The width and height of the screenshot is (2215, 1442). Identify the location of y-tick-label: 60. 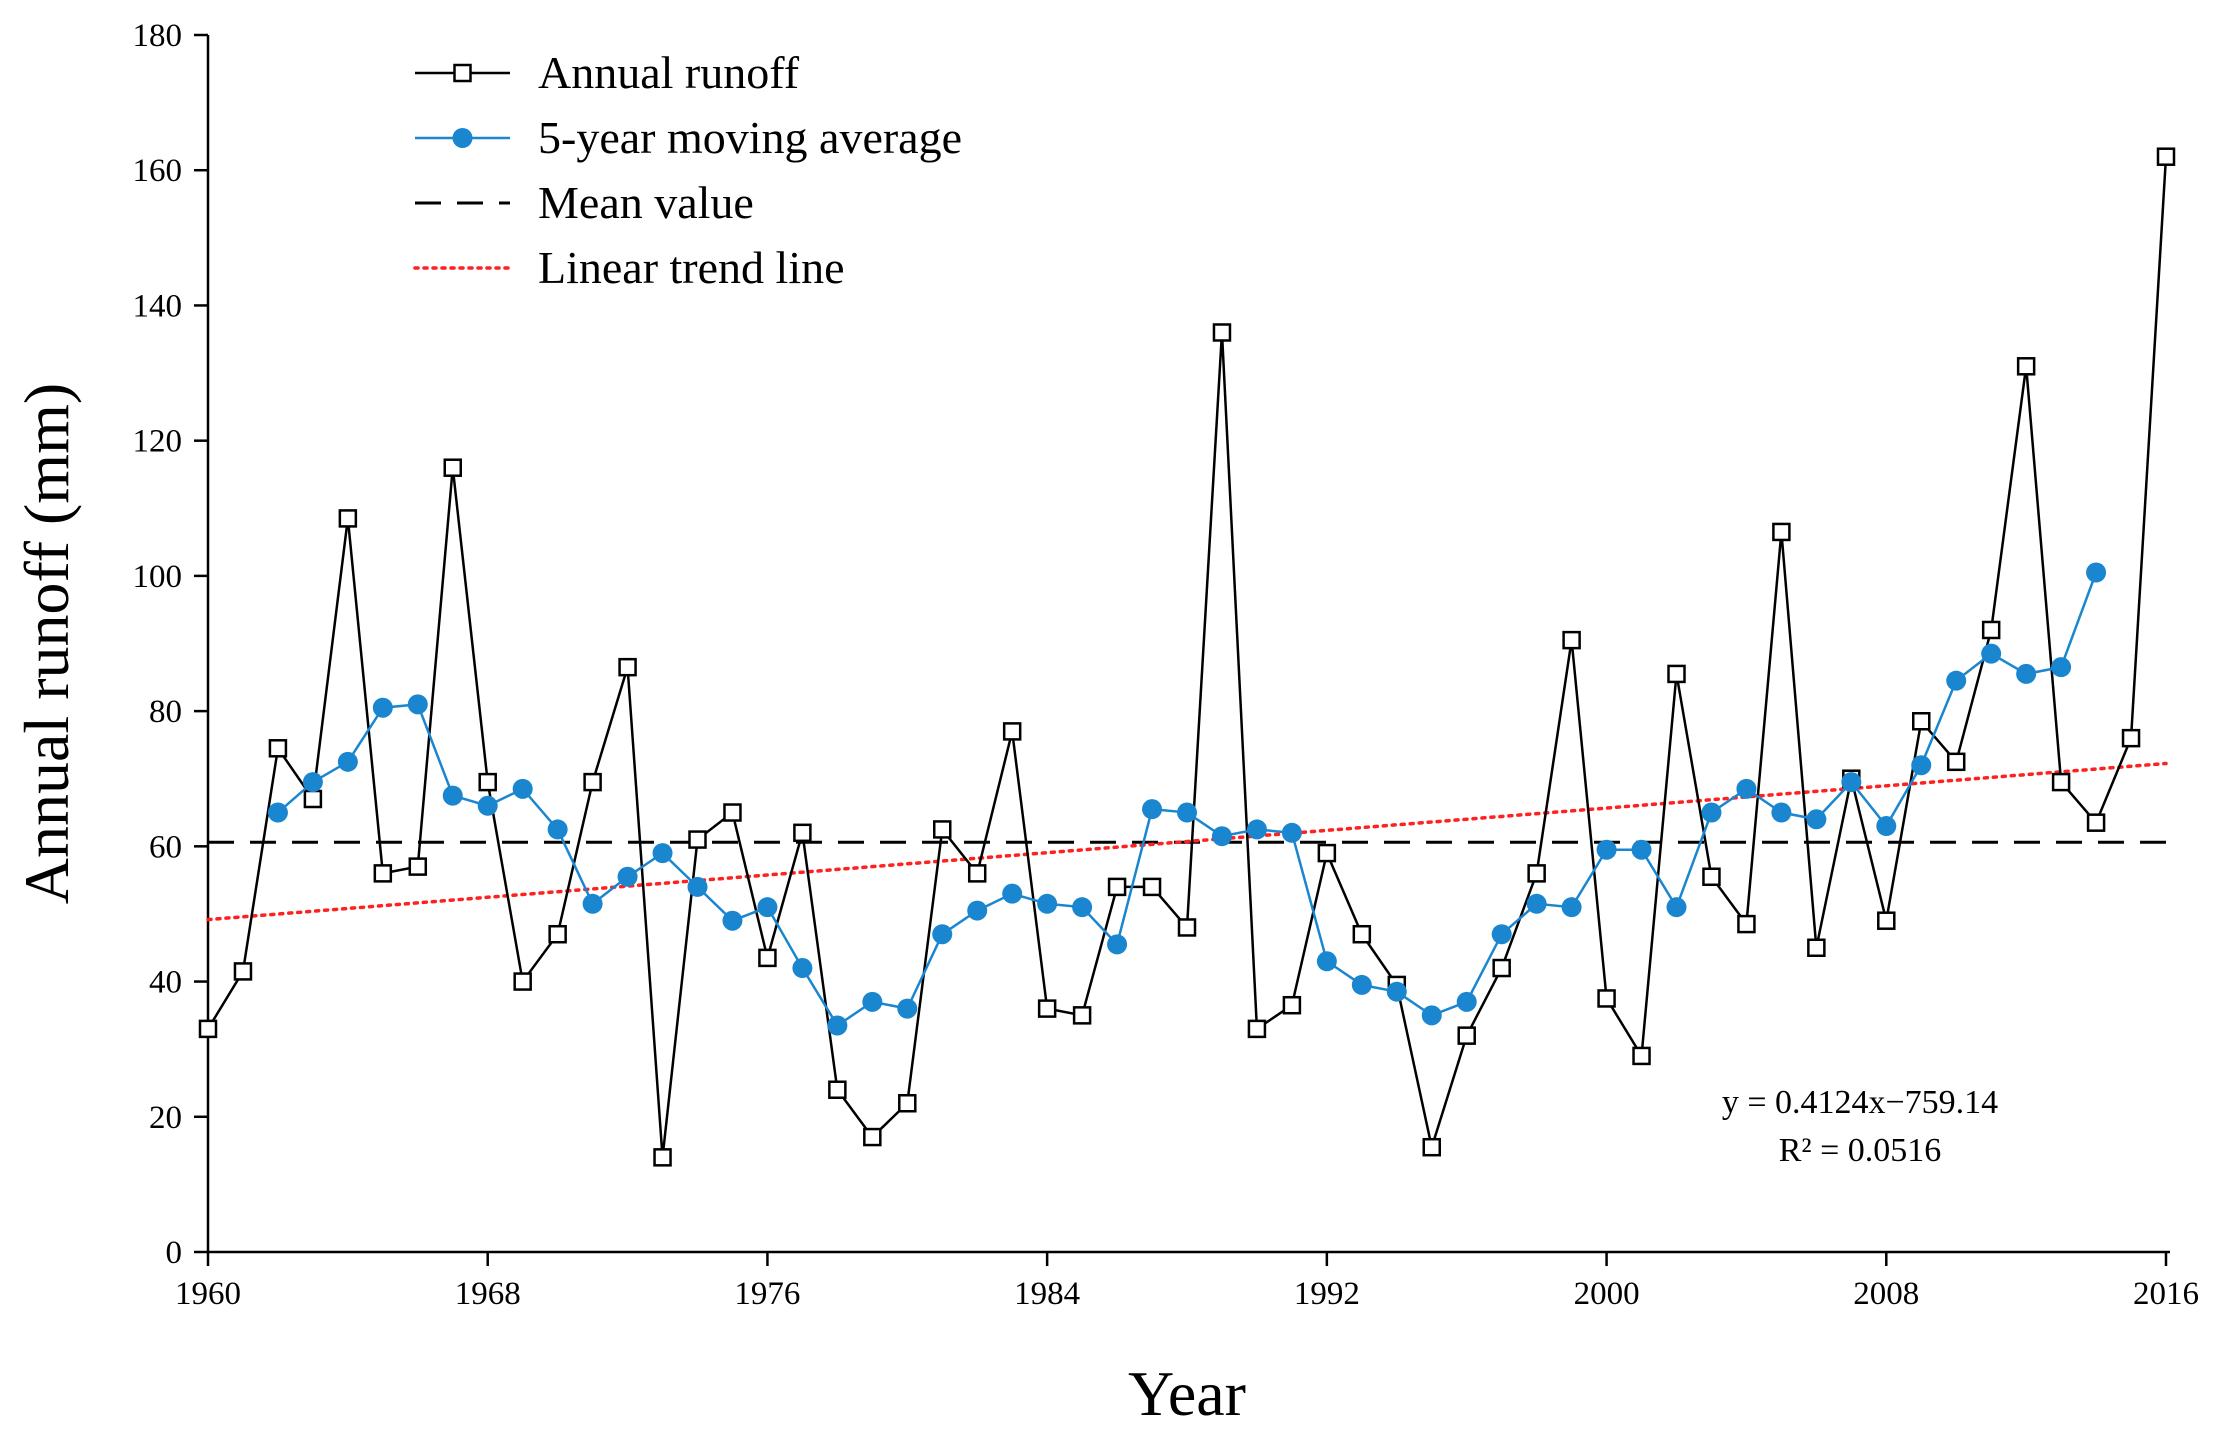
(165, 847).